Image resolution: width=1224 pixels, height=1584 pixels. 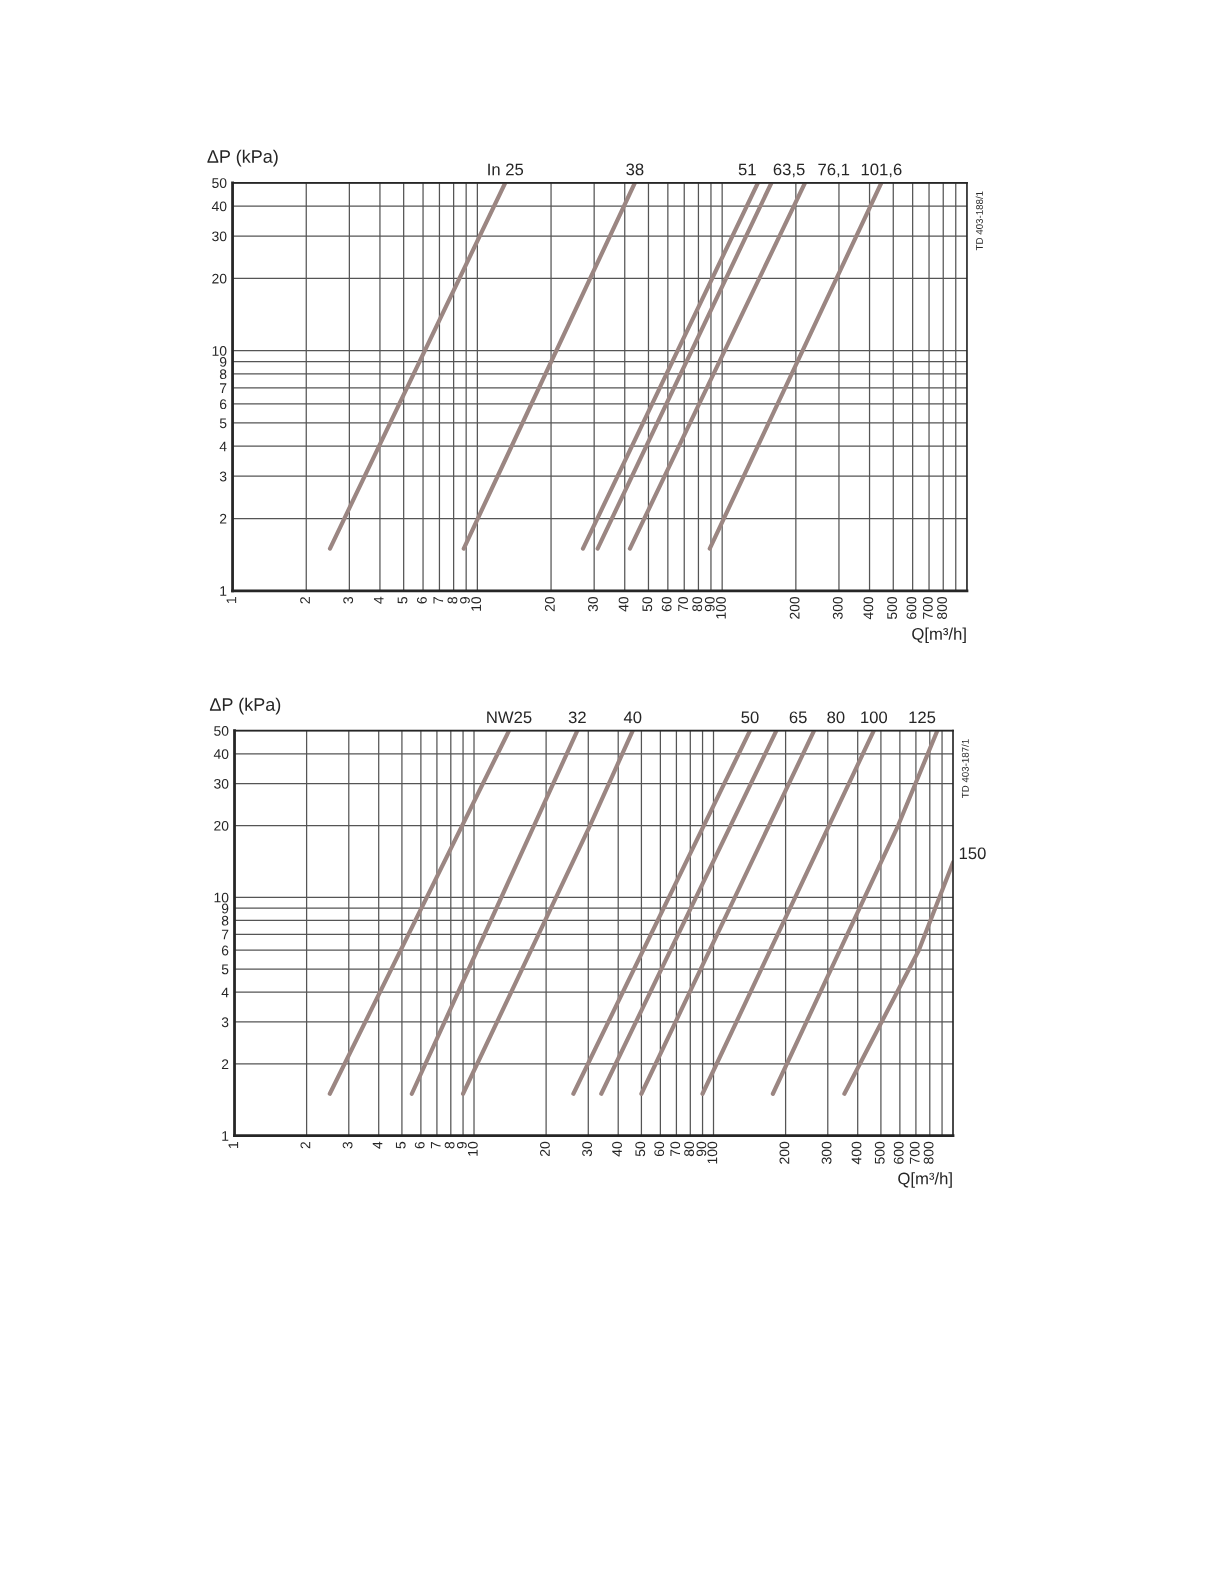 I want to click on series-label: 100, so click(x=874, y=717).